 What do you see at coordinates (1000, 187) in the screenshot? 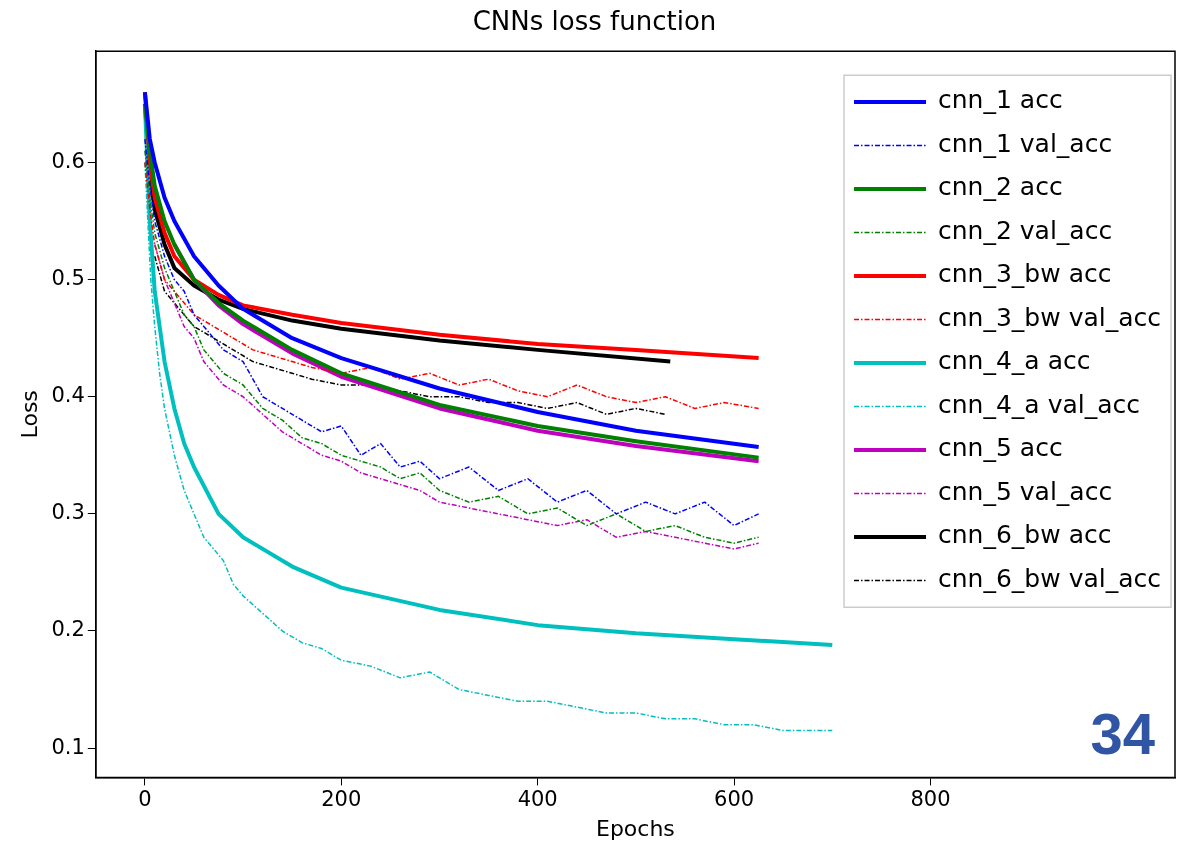
I see `legend-label: cnn_2 acc` at bounding box center [1000, 187].